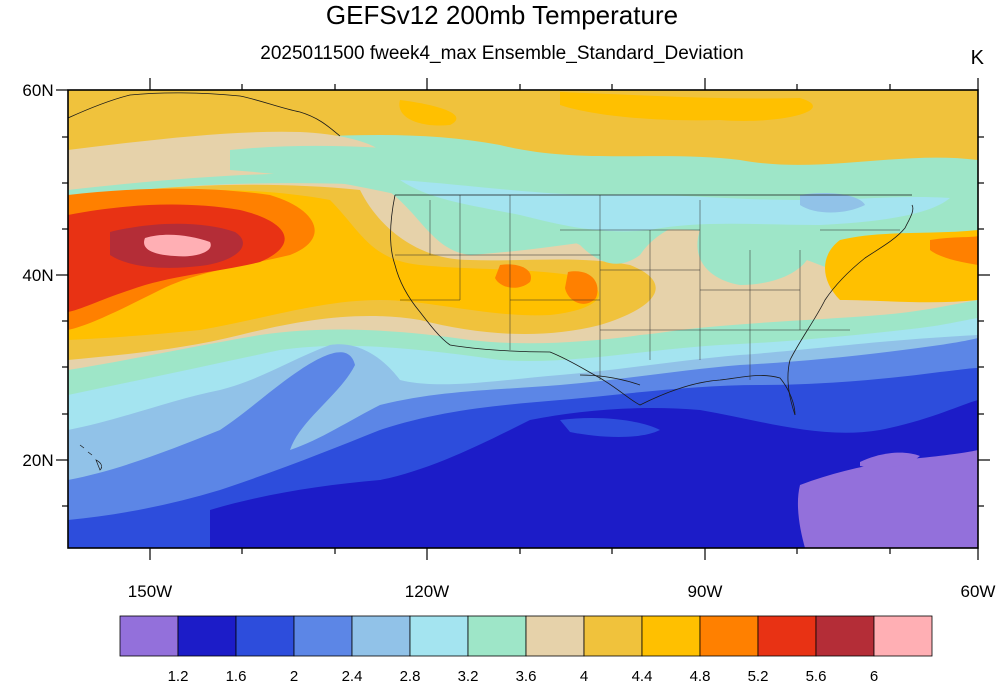 This screenshot has height=683, width=1004. Describe the element at coordinates (753, 256) in the screenshot. I see `field-band-3.2-lakes` at that location.